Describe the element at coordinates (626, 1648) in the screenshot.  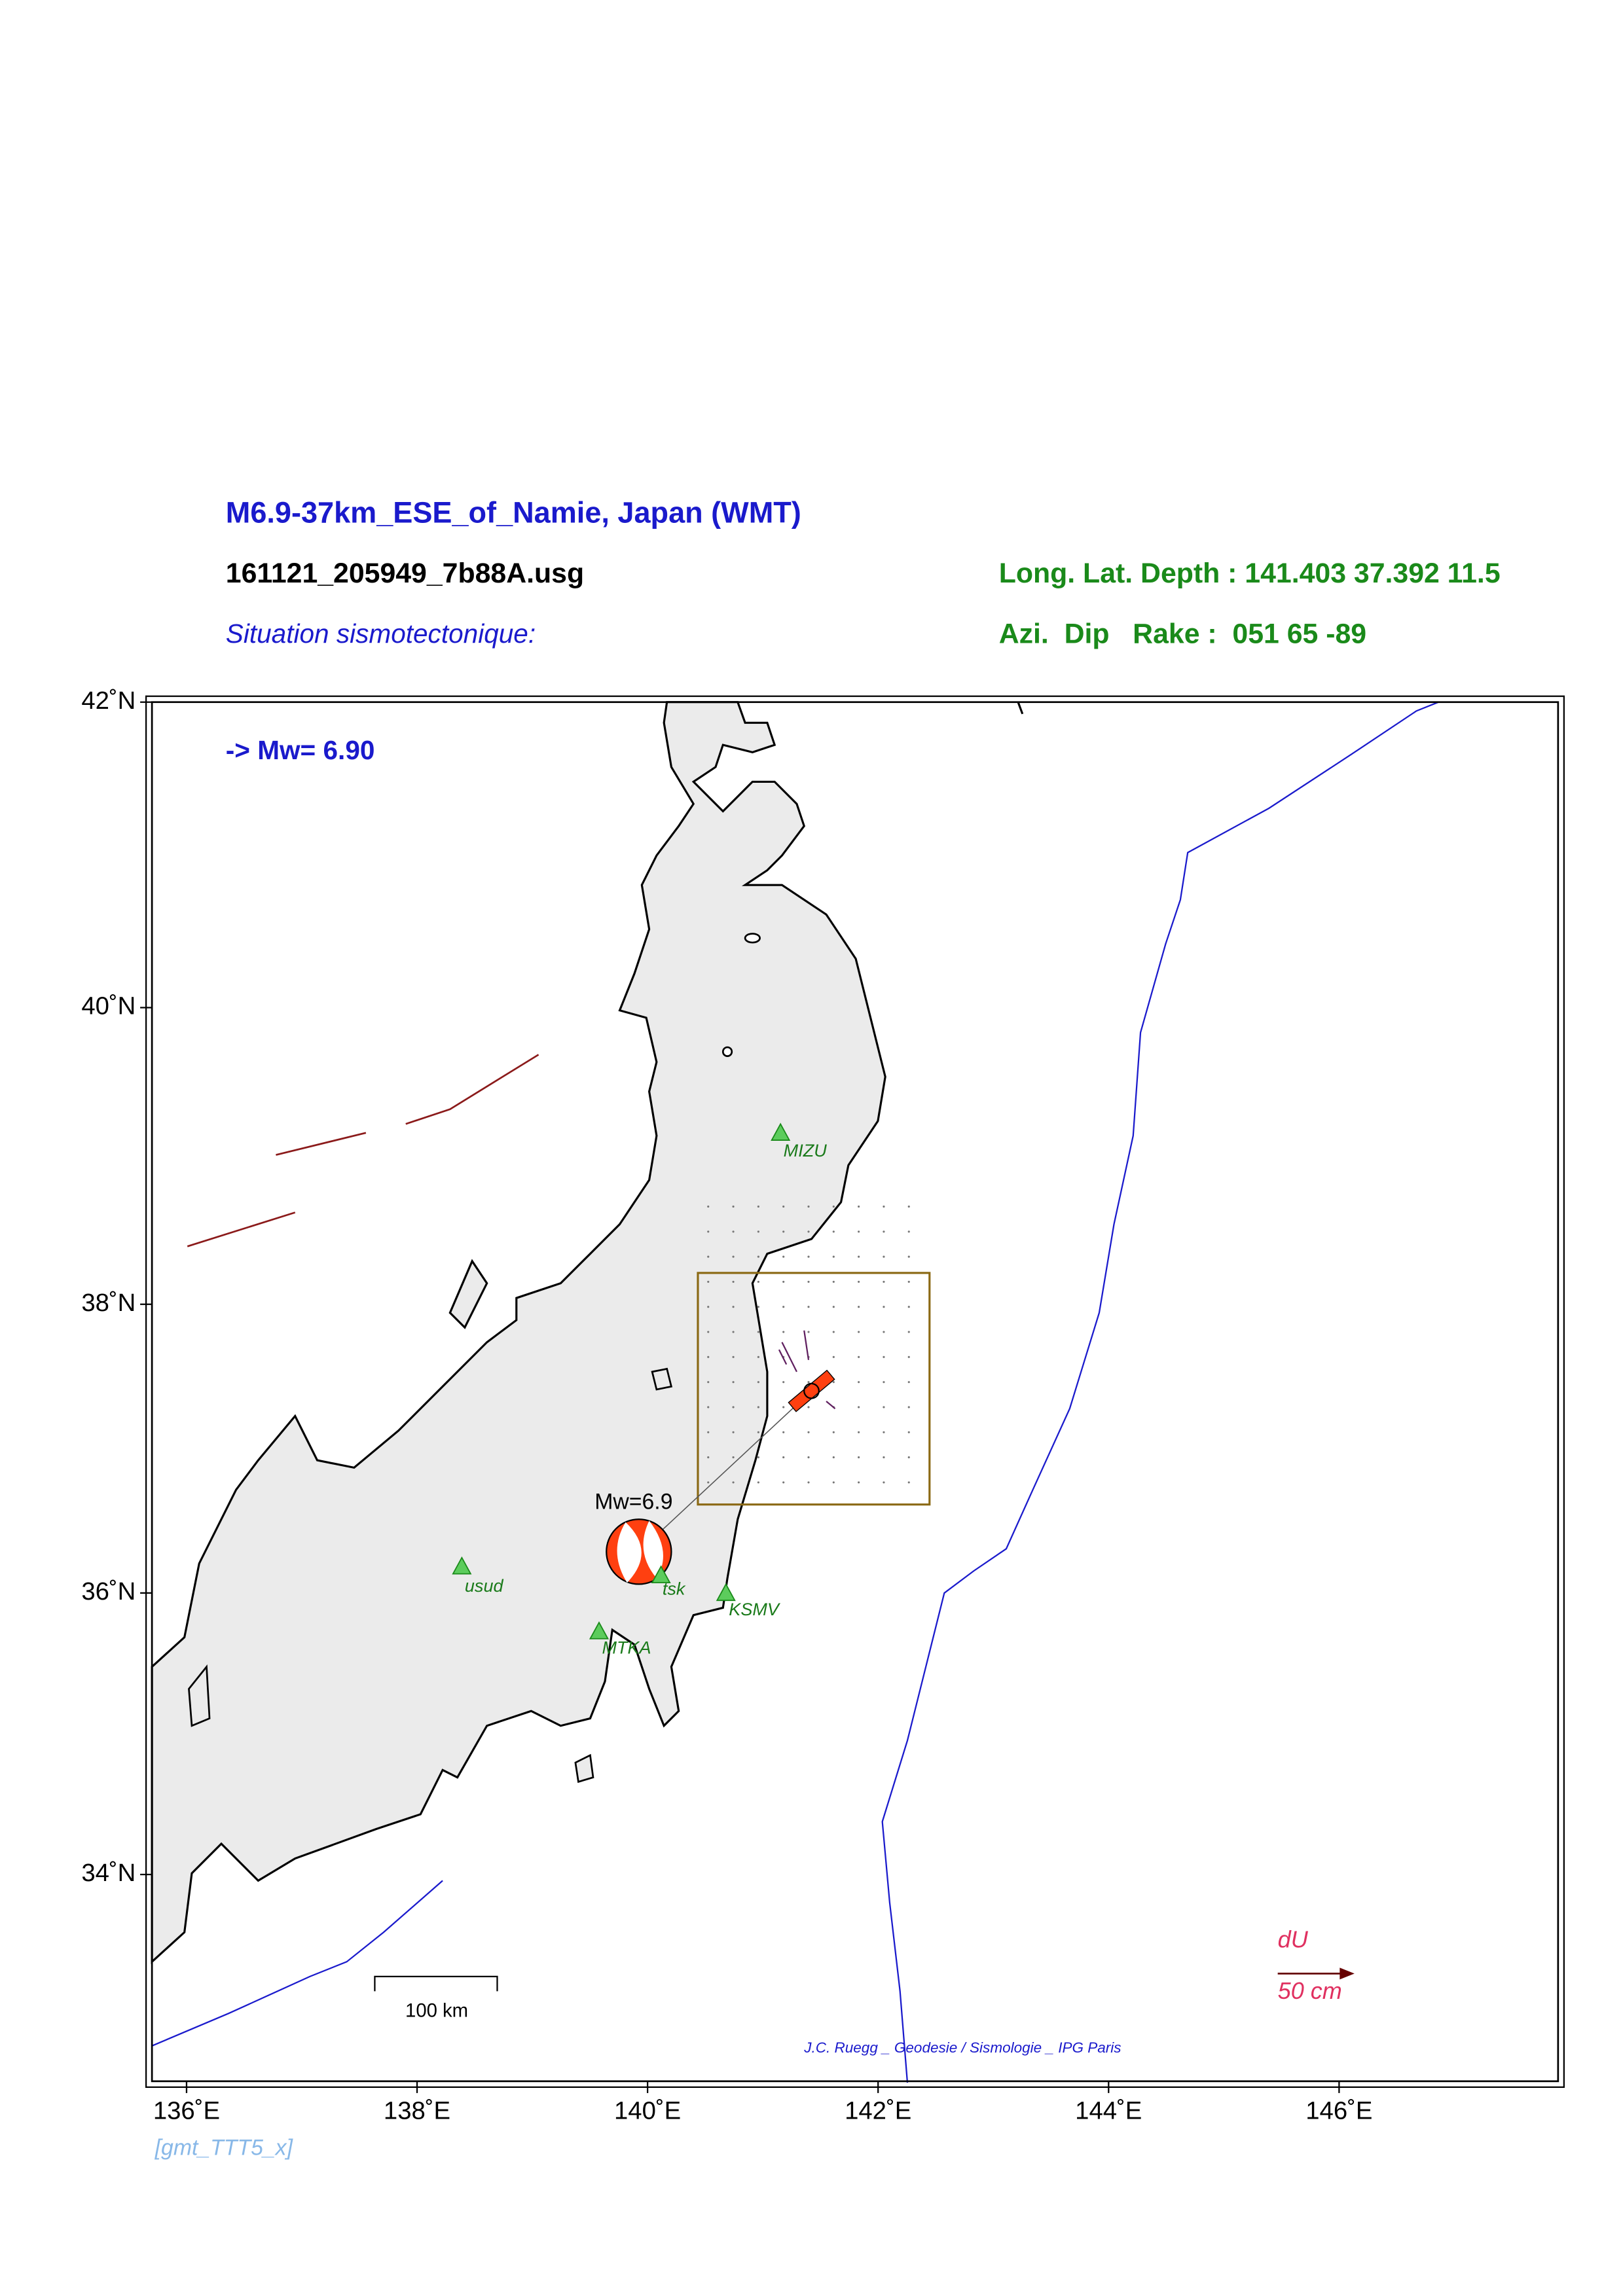
I see `station-label: MTKA` at that location.